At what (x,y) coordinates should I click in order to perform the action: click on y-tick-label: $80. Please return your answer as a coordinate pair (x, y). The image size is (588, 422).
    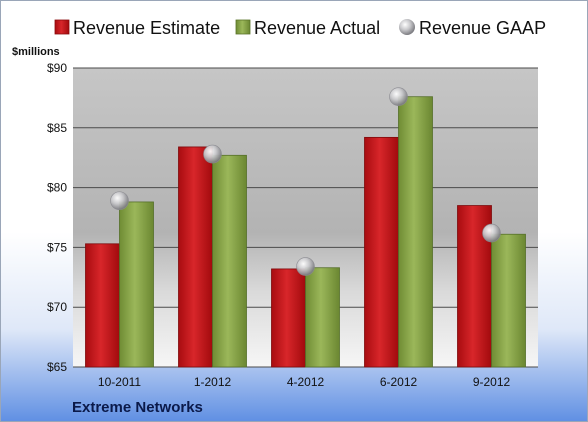
    Looking at the image, I should click on (57, 188).